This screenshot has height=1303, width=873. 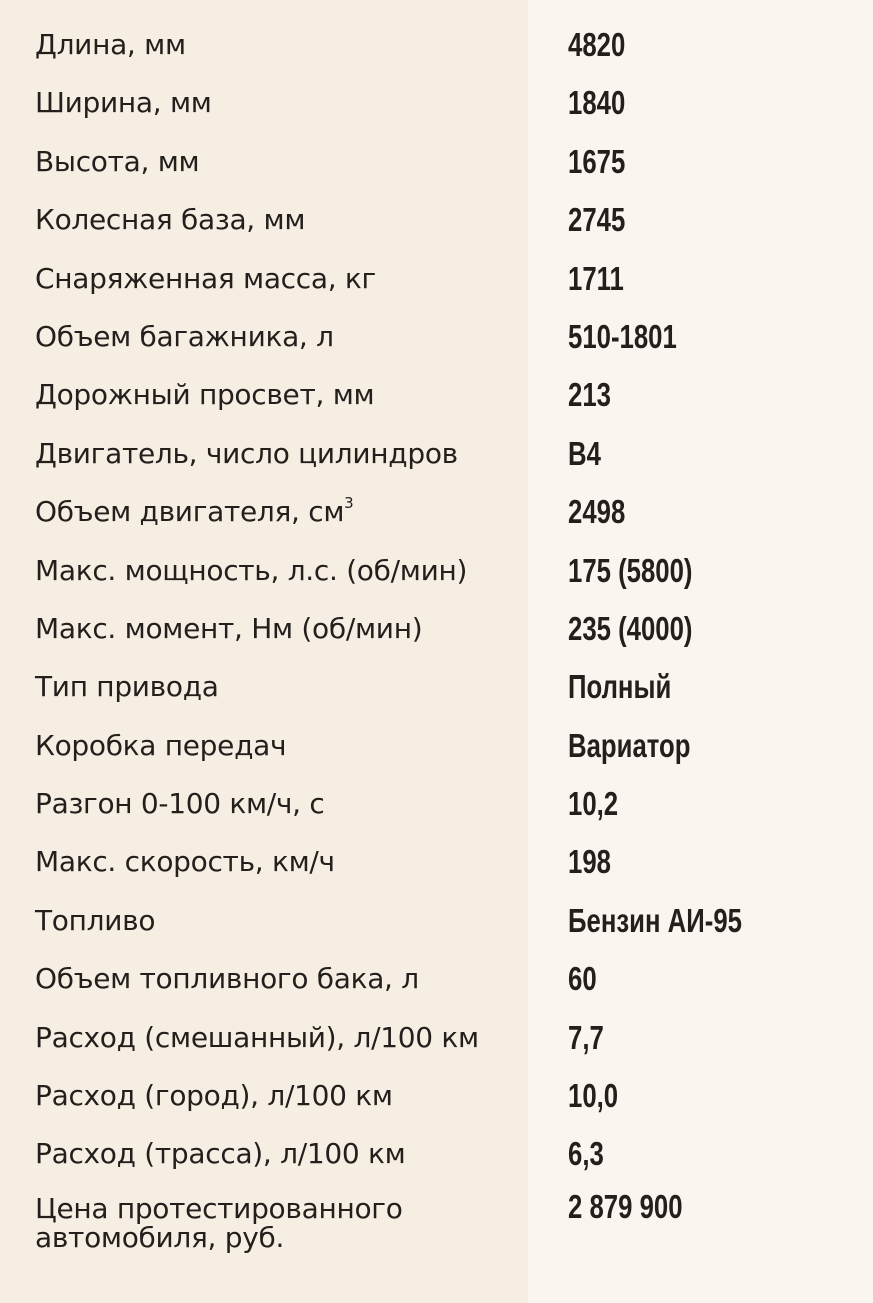 I want to click on spec-row: Расход (трасса), л/100 км 6,3, so click(x=436, y=1154).